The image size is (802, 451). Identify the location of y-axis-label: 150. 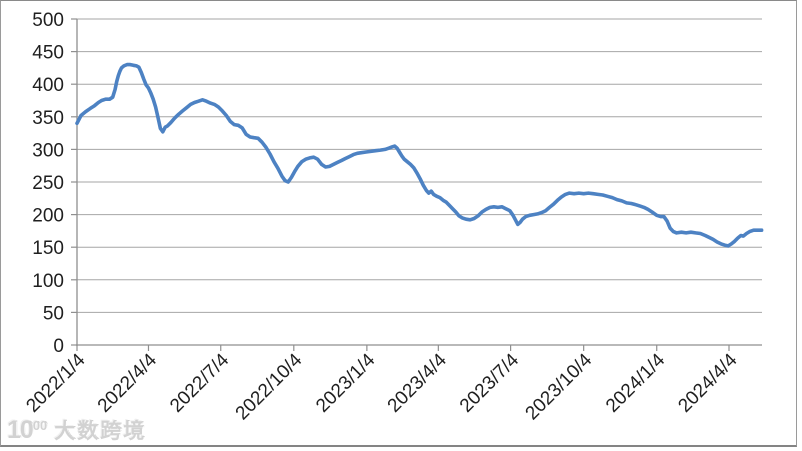
(48, 248).